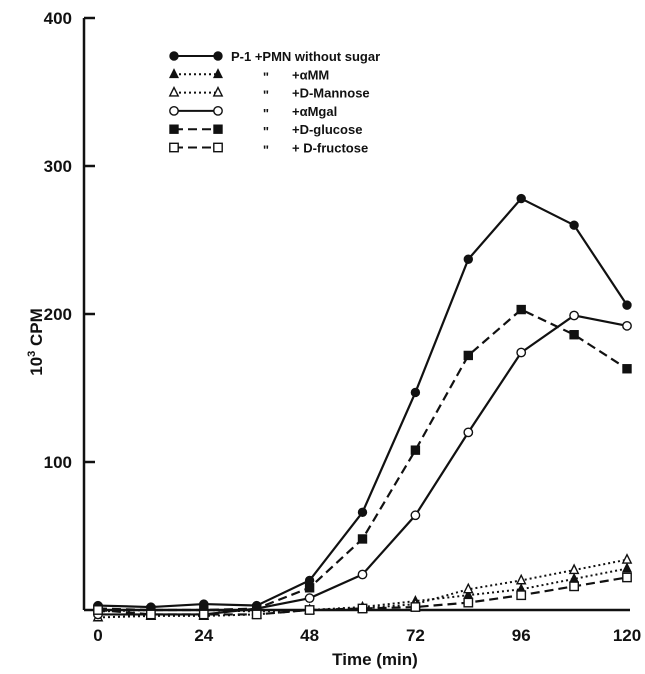 Image resolution: width=645 pixels, height=674 pixels. Describe the element at coordinates (305, 56) in the screenshot. I see `legend-label: P-1 +PMN without sugar` at that location.